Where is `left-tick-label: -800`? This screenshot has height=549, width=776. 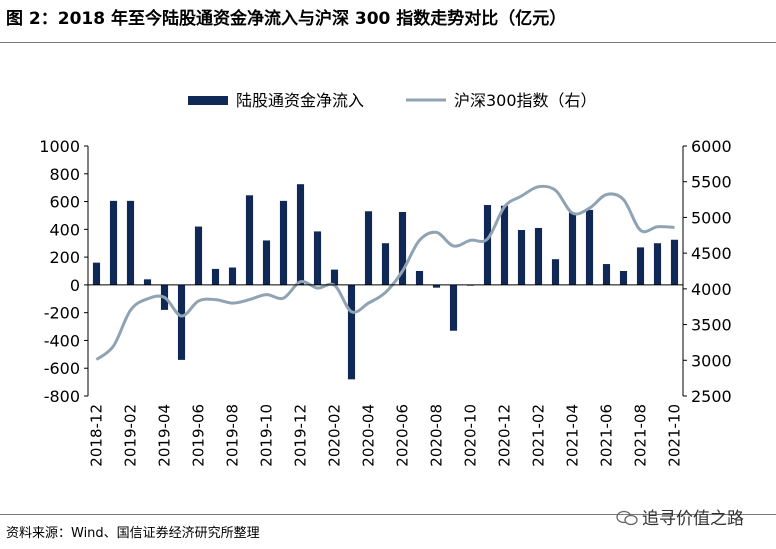 left-tick-label: -800 is located at coordinates (62, 396).